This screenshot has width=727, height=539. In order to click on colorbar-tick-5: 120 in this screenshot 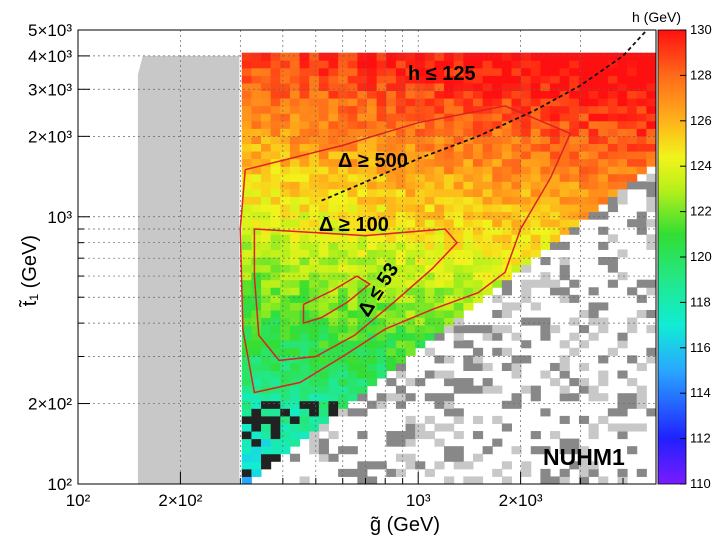, I will do `click(701, 256)`.